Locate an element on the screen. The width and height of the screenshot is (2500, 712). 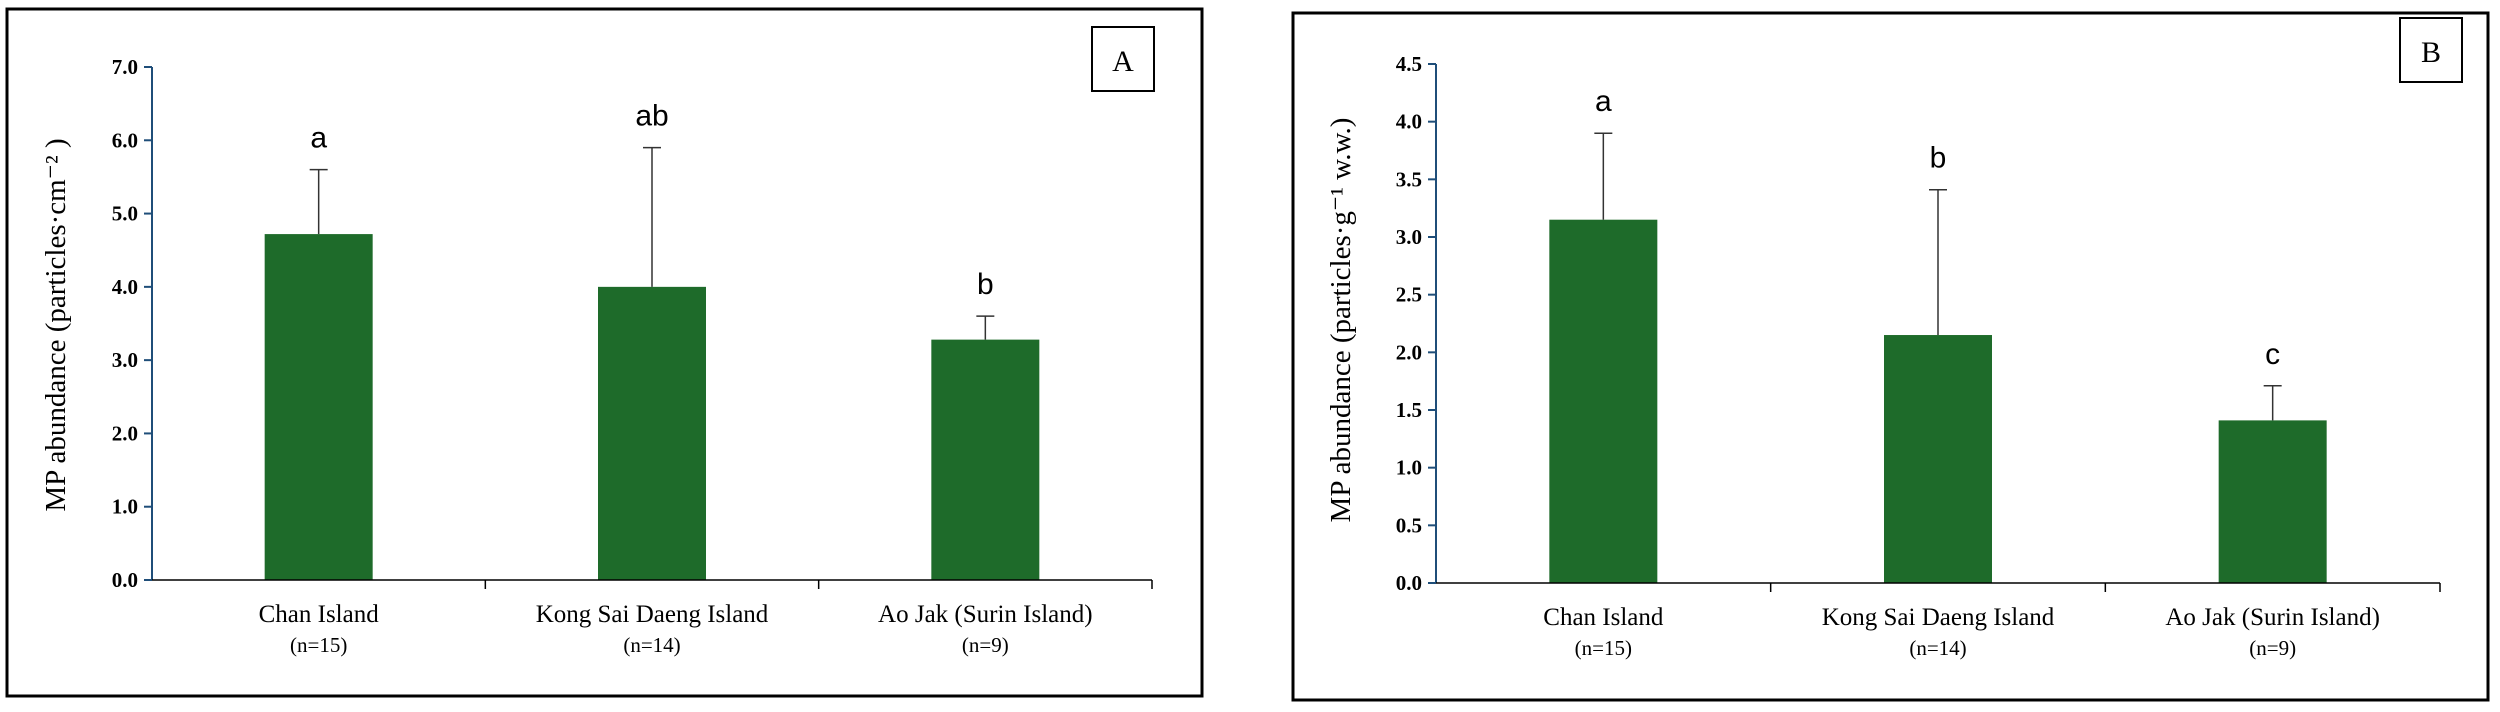
significance-letter: ab is located at coordinates (651, 116).